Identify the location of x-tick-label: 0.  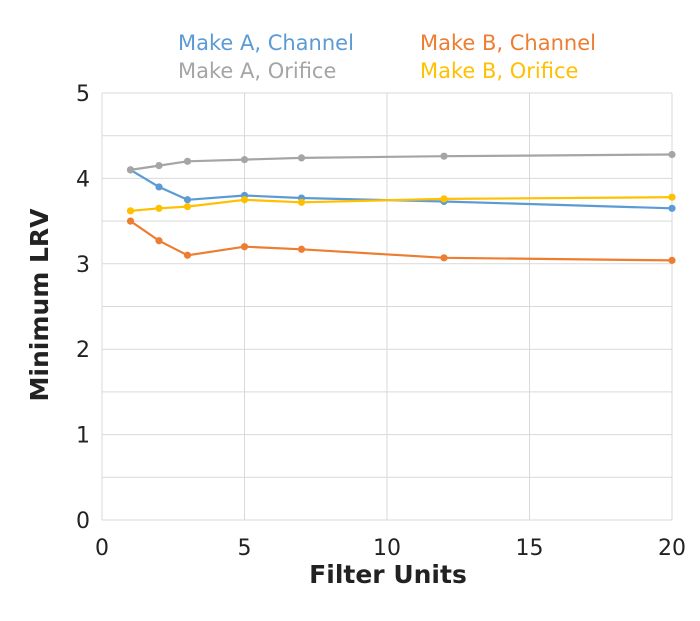
(102, 548).